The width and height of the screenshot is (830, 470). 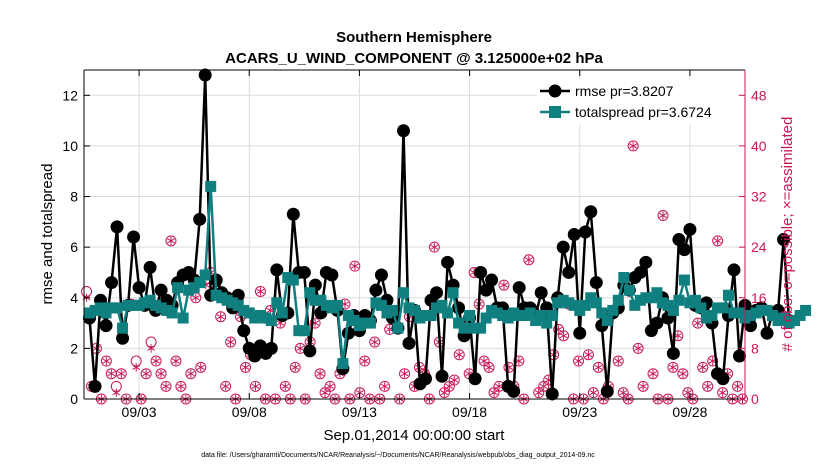 What do you see at coordinates (359, 412) in the screenshot?
I see `x-tick-label: 09/13` at bounding box center [359, 412].